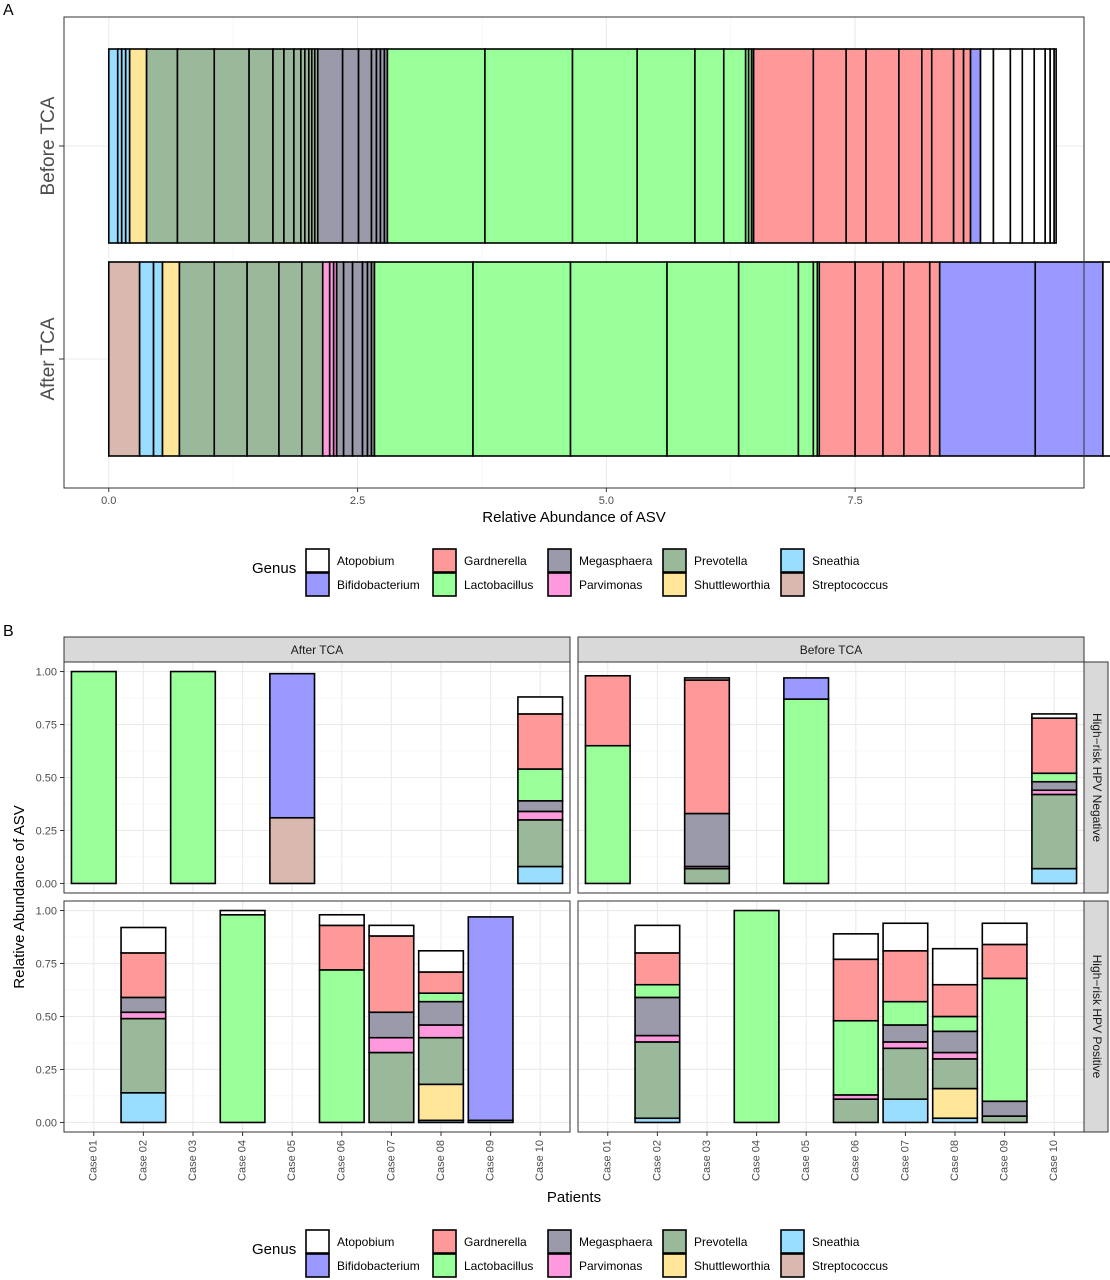 This screenshot has height=1280, width=1110. I want to click on legend-label-streptococcus: Streptococcus, so click(850, 585).